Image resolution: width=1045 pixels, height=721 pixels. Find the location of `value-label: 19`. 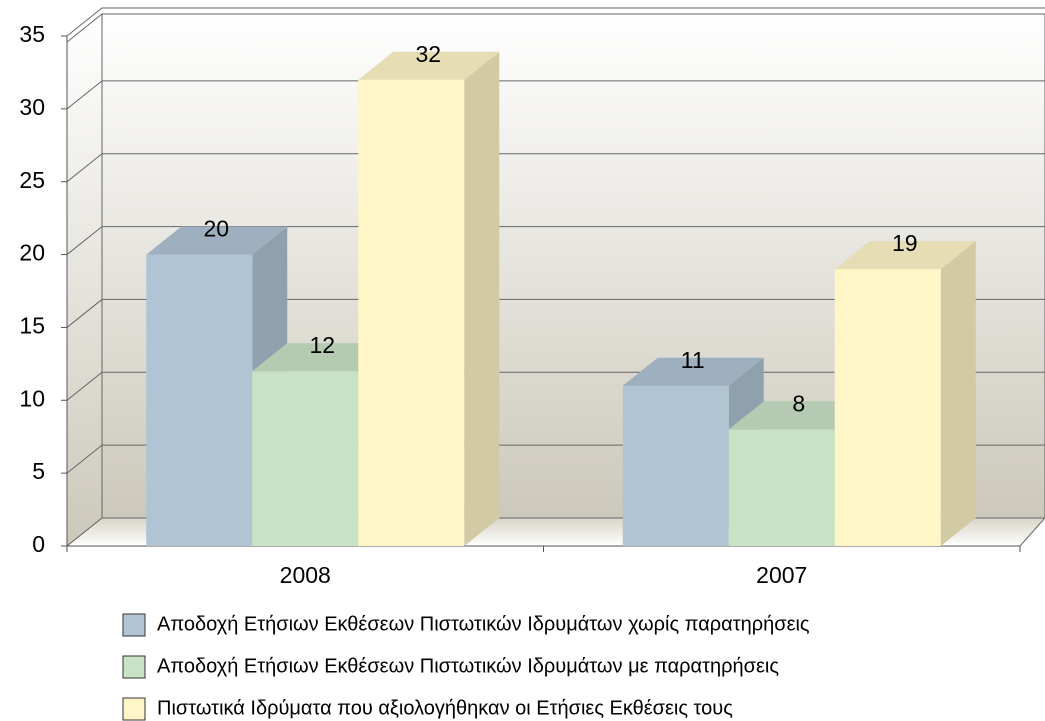

value-label: 19 is located at coordinates (905, 243).